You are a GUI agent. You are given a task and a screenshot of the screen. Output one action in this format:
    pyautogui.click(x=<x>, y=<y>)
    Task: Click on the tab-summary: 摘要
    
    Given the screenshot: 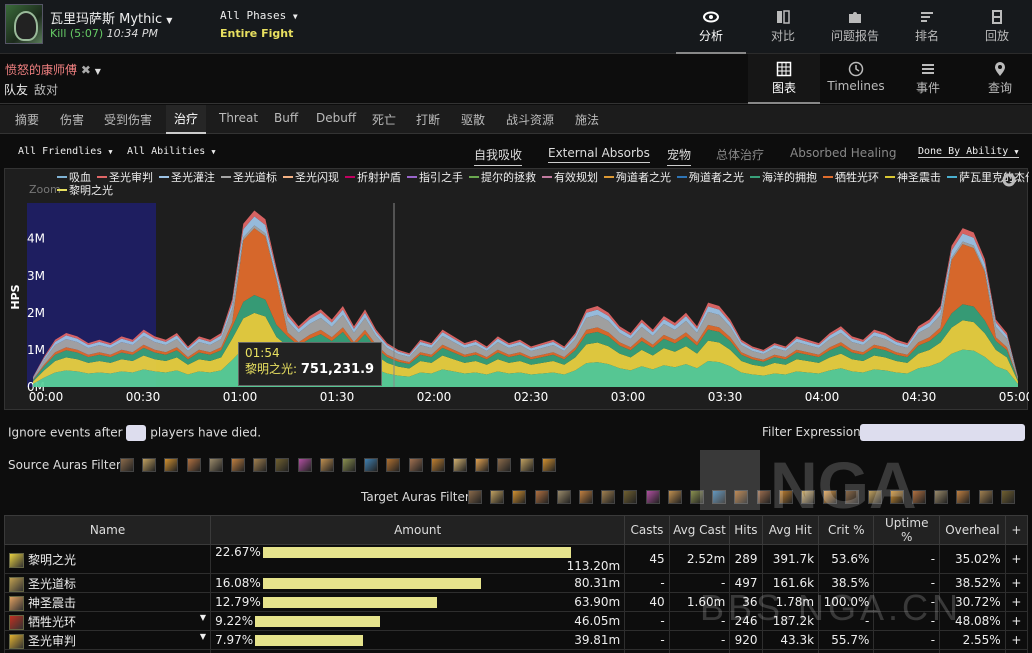 What is the action you would take?
    pyautogui.click(x=27, y=120)
    